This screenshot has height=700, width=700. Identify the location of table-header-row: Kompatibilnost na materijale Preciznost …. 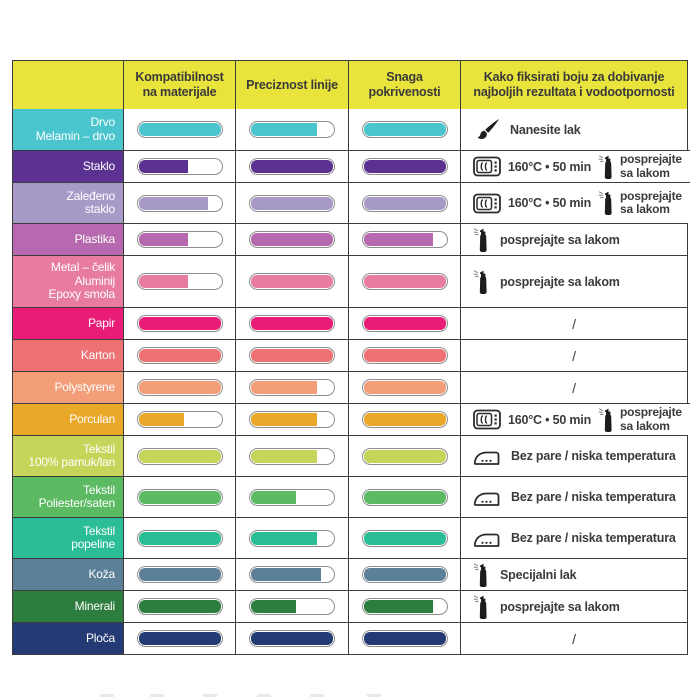
(350, 85).